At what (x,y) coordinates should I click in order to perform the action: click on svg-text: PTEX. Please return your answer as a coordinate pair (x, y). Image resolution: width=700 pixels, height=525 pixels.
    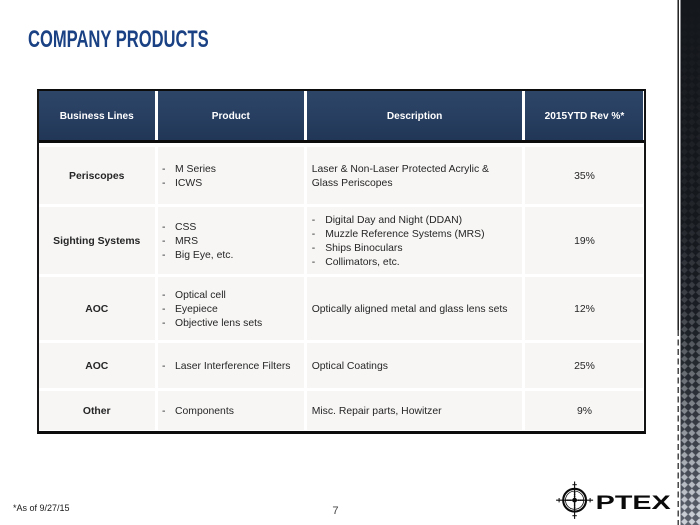
    Looking at the image, I should click on (633, 503).